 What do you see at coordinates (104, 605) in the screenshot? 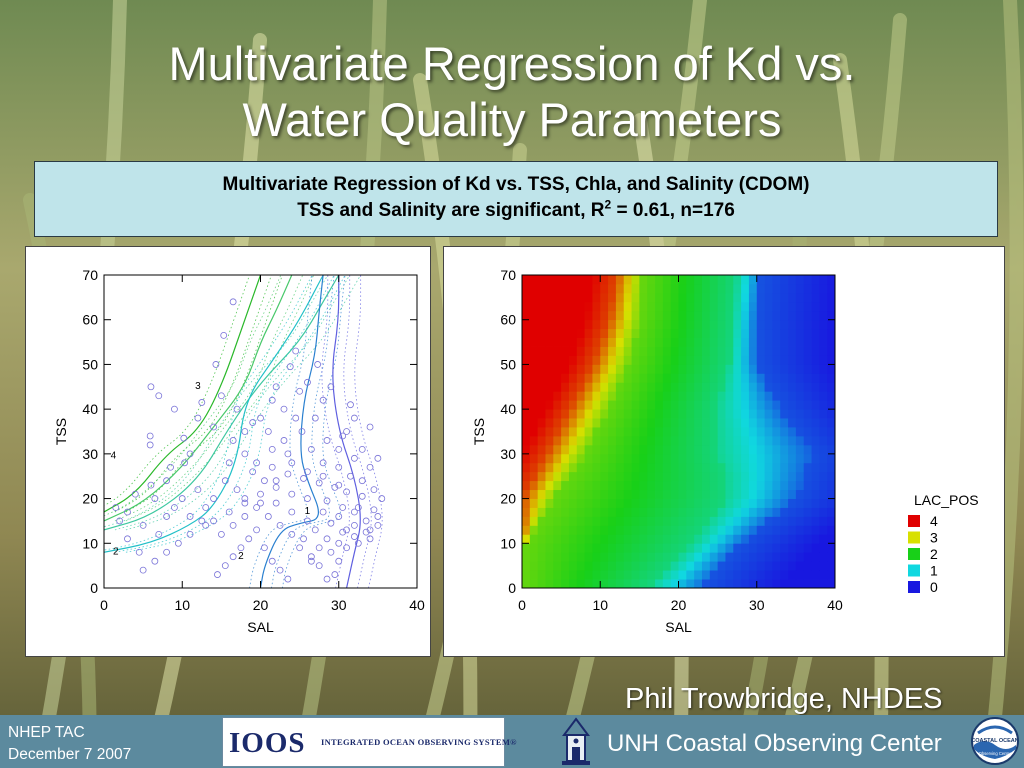
I see `x-tick-label: 0` at bounding box center [104, 605].